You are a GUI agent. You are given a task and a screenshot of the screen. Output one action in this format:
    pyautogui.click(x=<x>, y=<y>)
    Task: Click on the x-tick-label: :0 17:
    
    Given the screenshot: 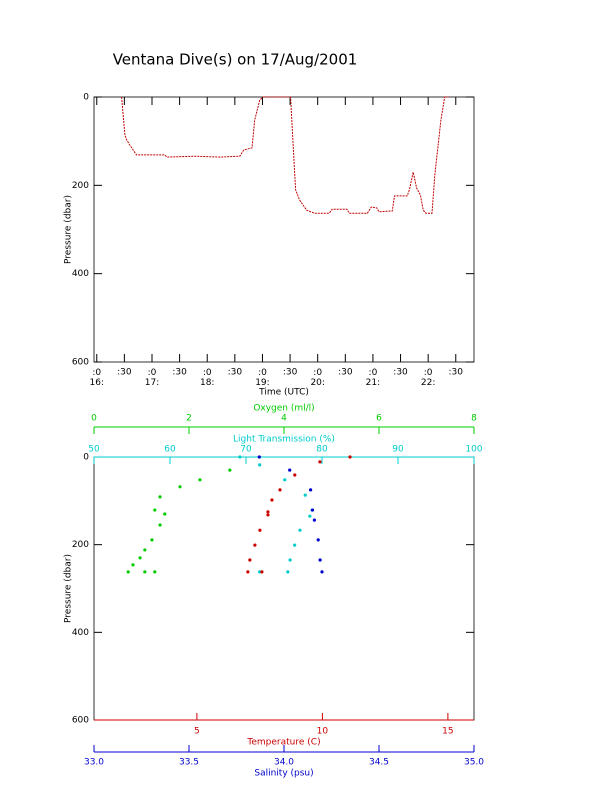 What is the action you would take?
    pyautogui.click(x=152, y=378)
    